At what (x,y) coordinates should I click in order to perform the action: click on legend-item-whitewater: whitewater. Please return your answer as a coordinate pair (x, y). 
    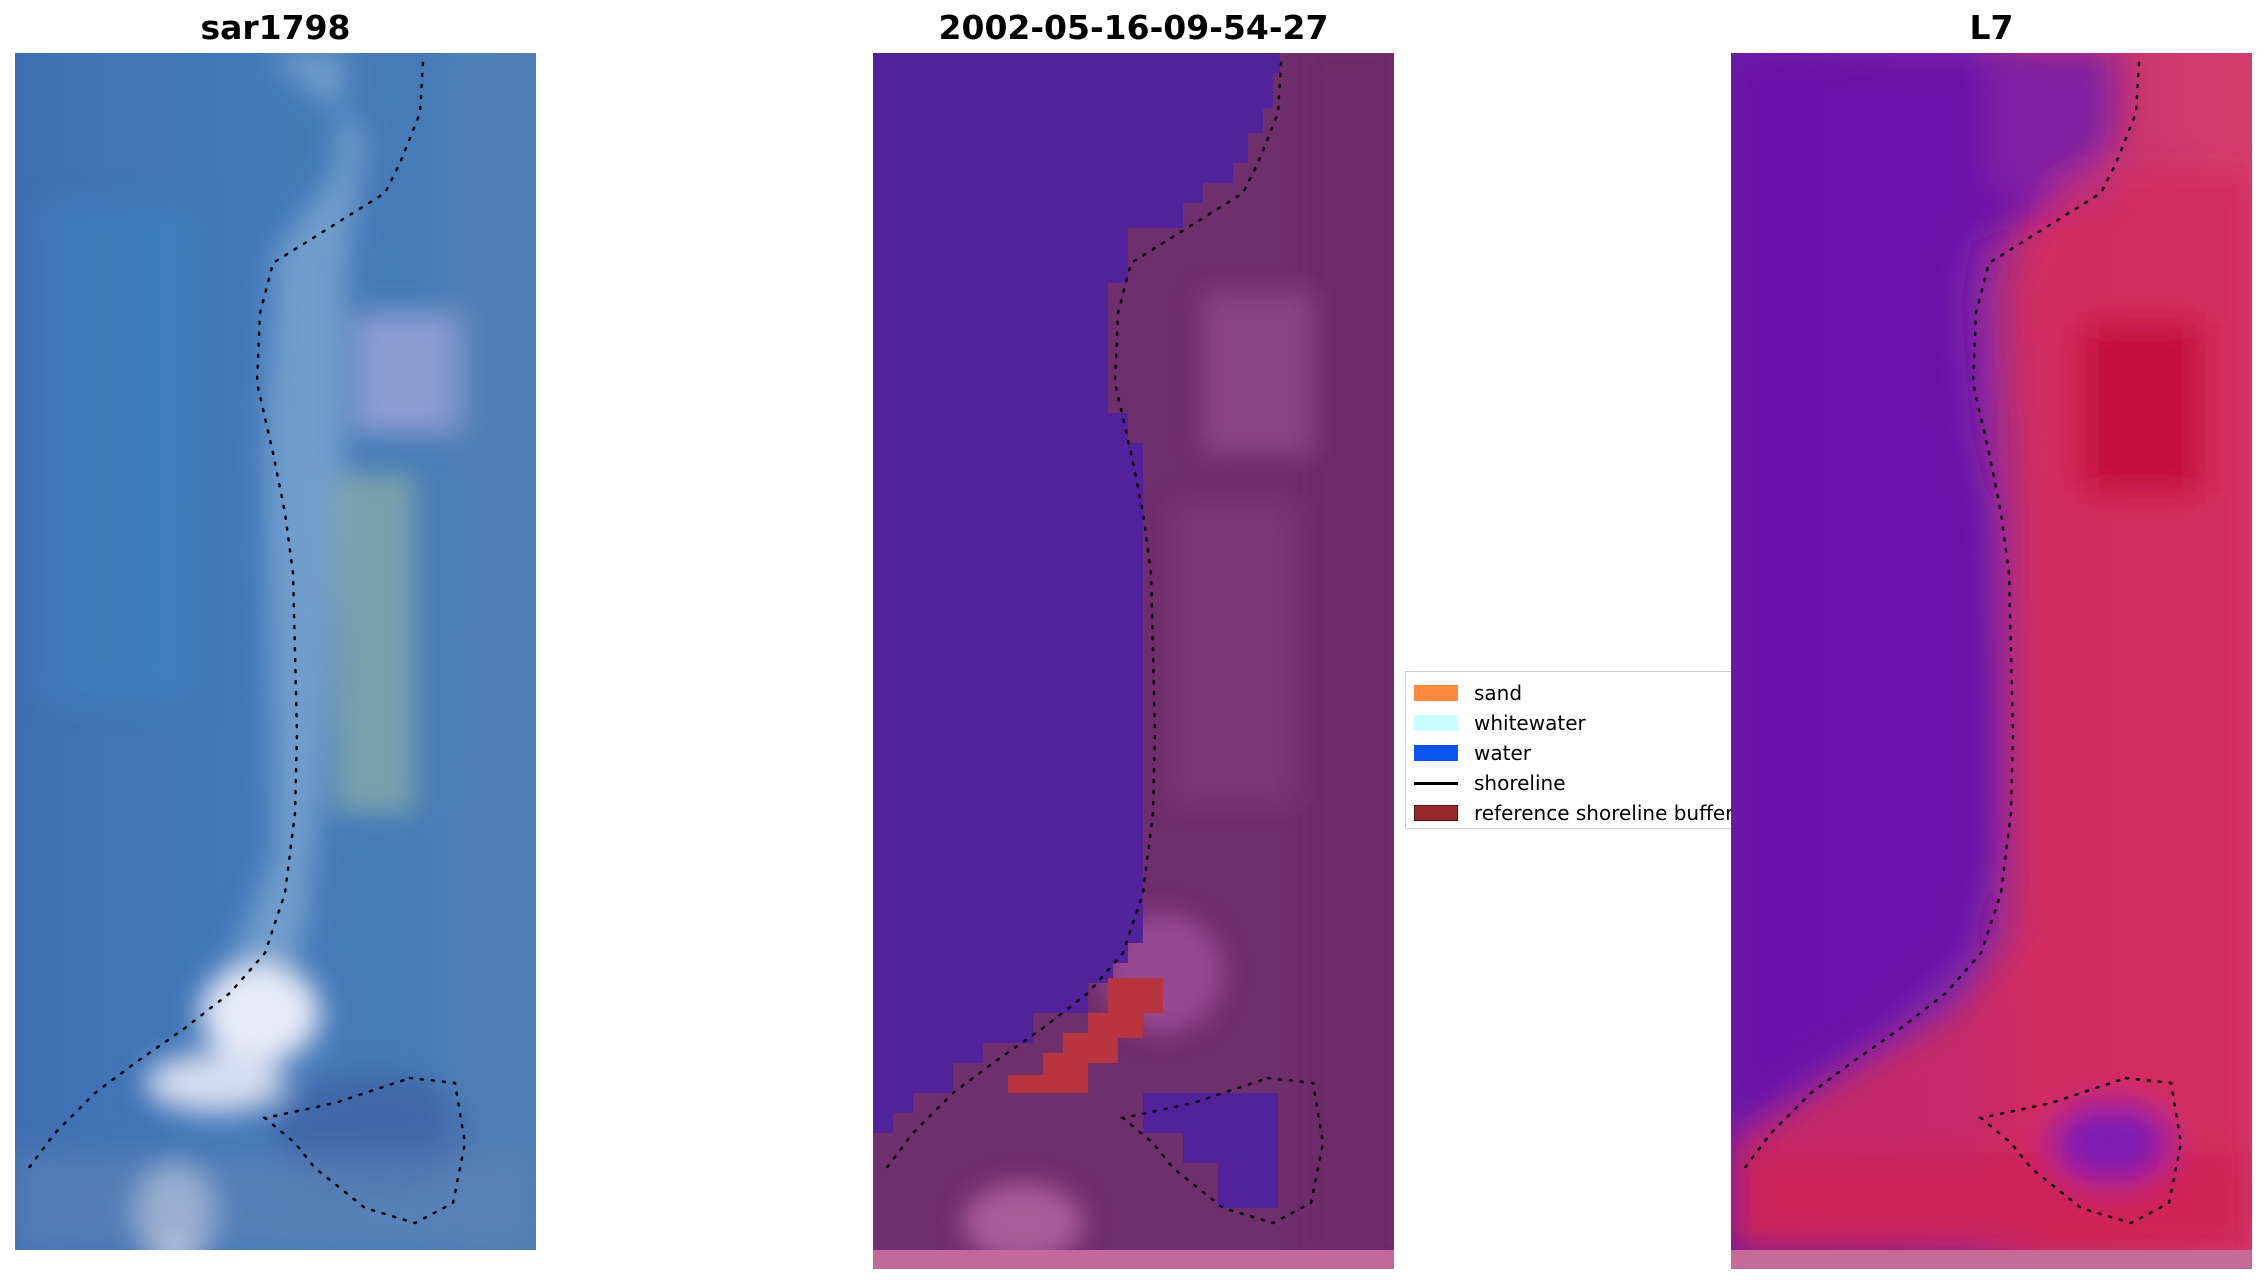
    Looking at the image, I should click on (1574, 723).